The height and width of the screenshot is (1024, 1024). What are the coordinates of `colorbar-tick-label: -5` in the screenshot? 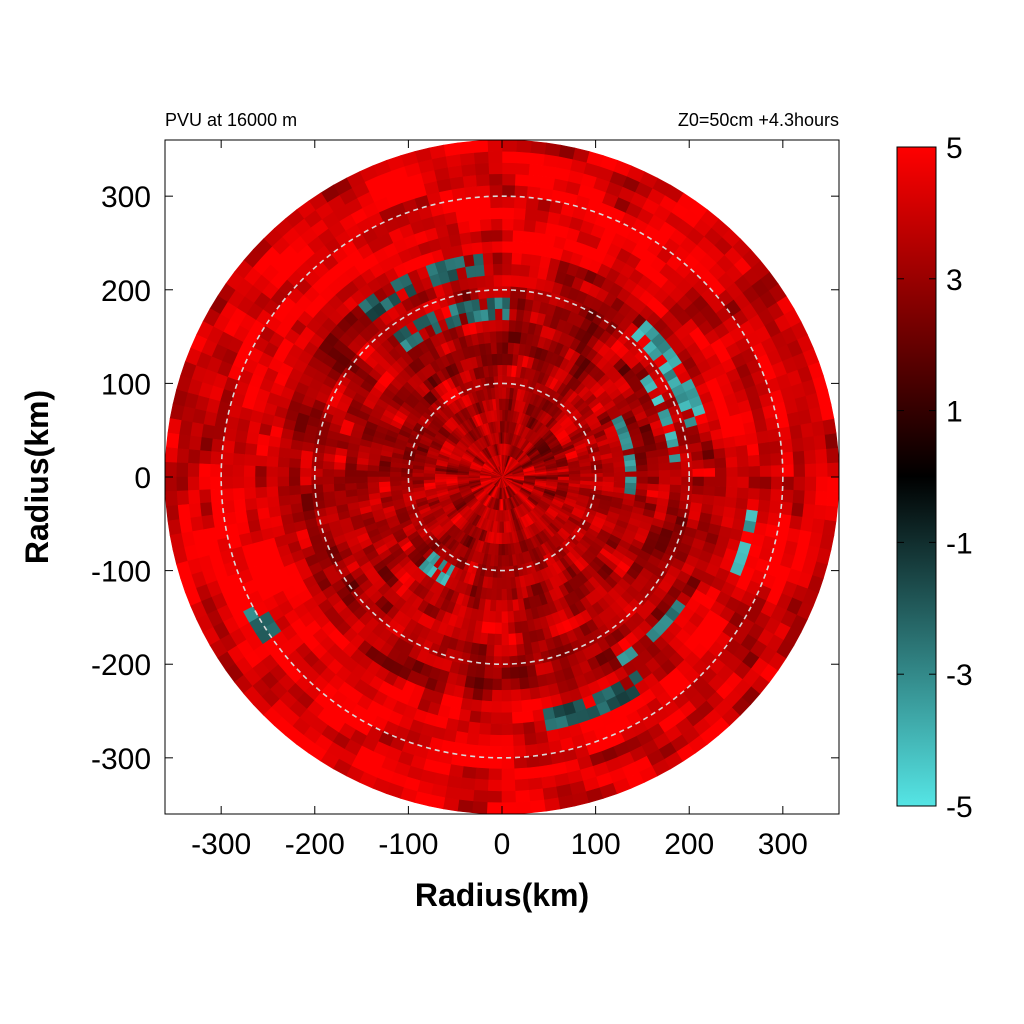 It's located at (959, 807).